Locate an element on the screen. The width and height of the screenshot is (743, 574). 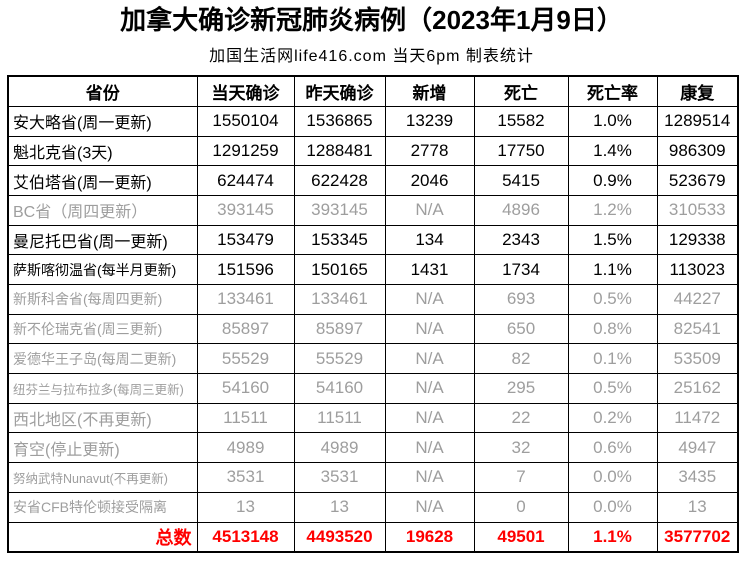
province-cell: 西北地区(不再更新) is located at coordinates (102, 418).